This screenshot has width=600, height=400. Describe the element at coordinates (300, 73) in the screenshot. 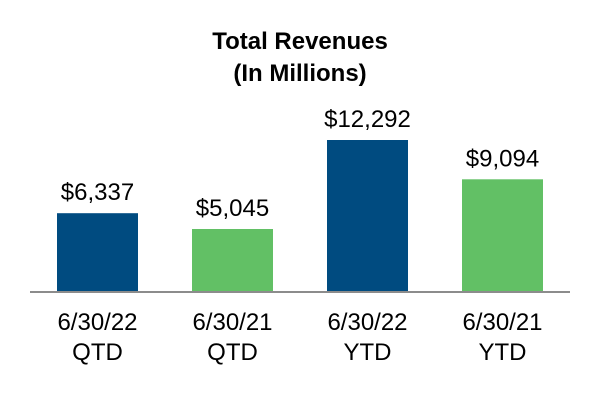

I see `chart-subtitle: (In Millions)` at that location.